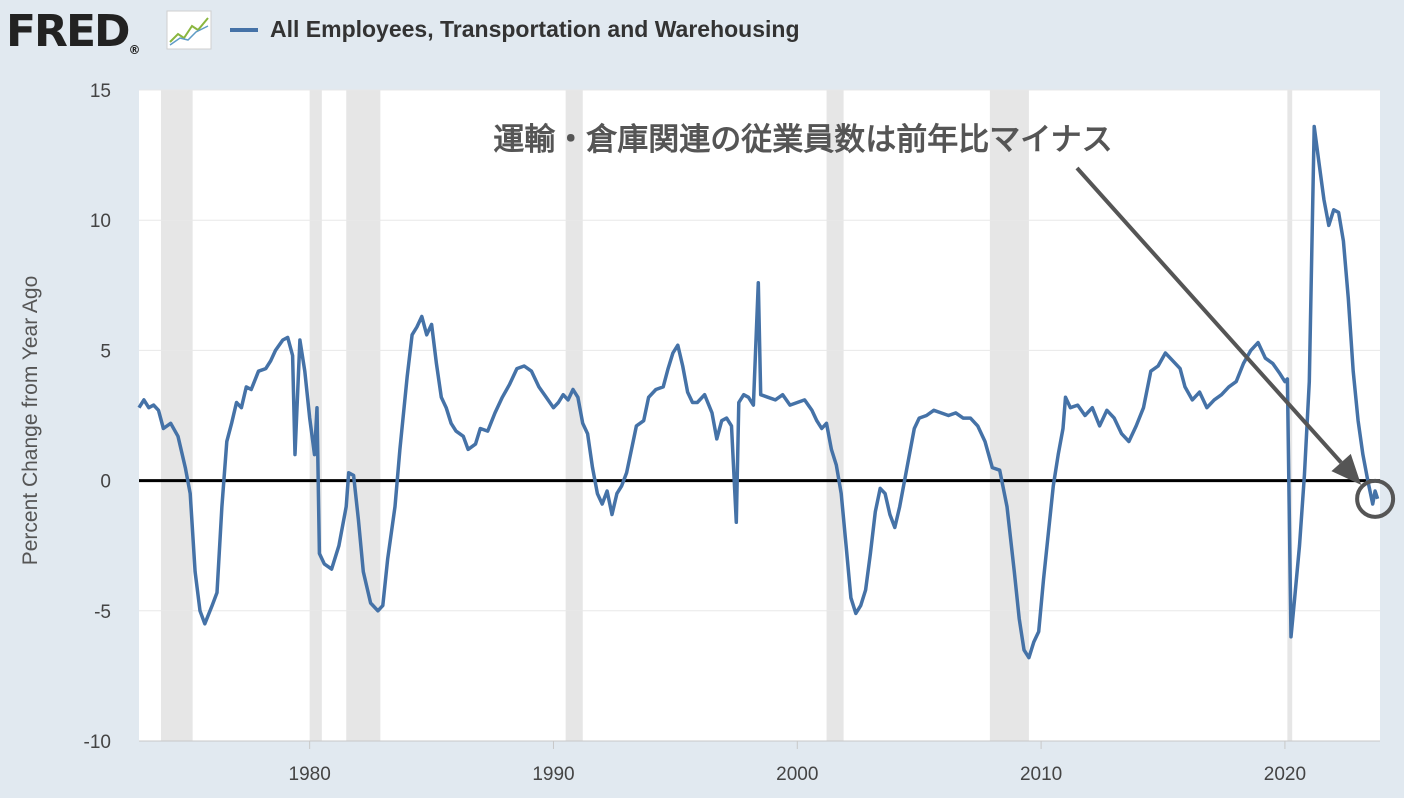 This screenshot has height=798, width=1404. I want to click on arrow-head, so click(1346, 469).